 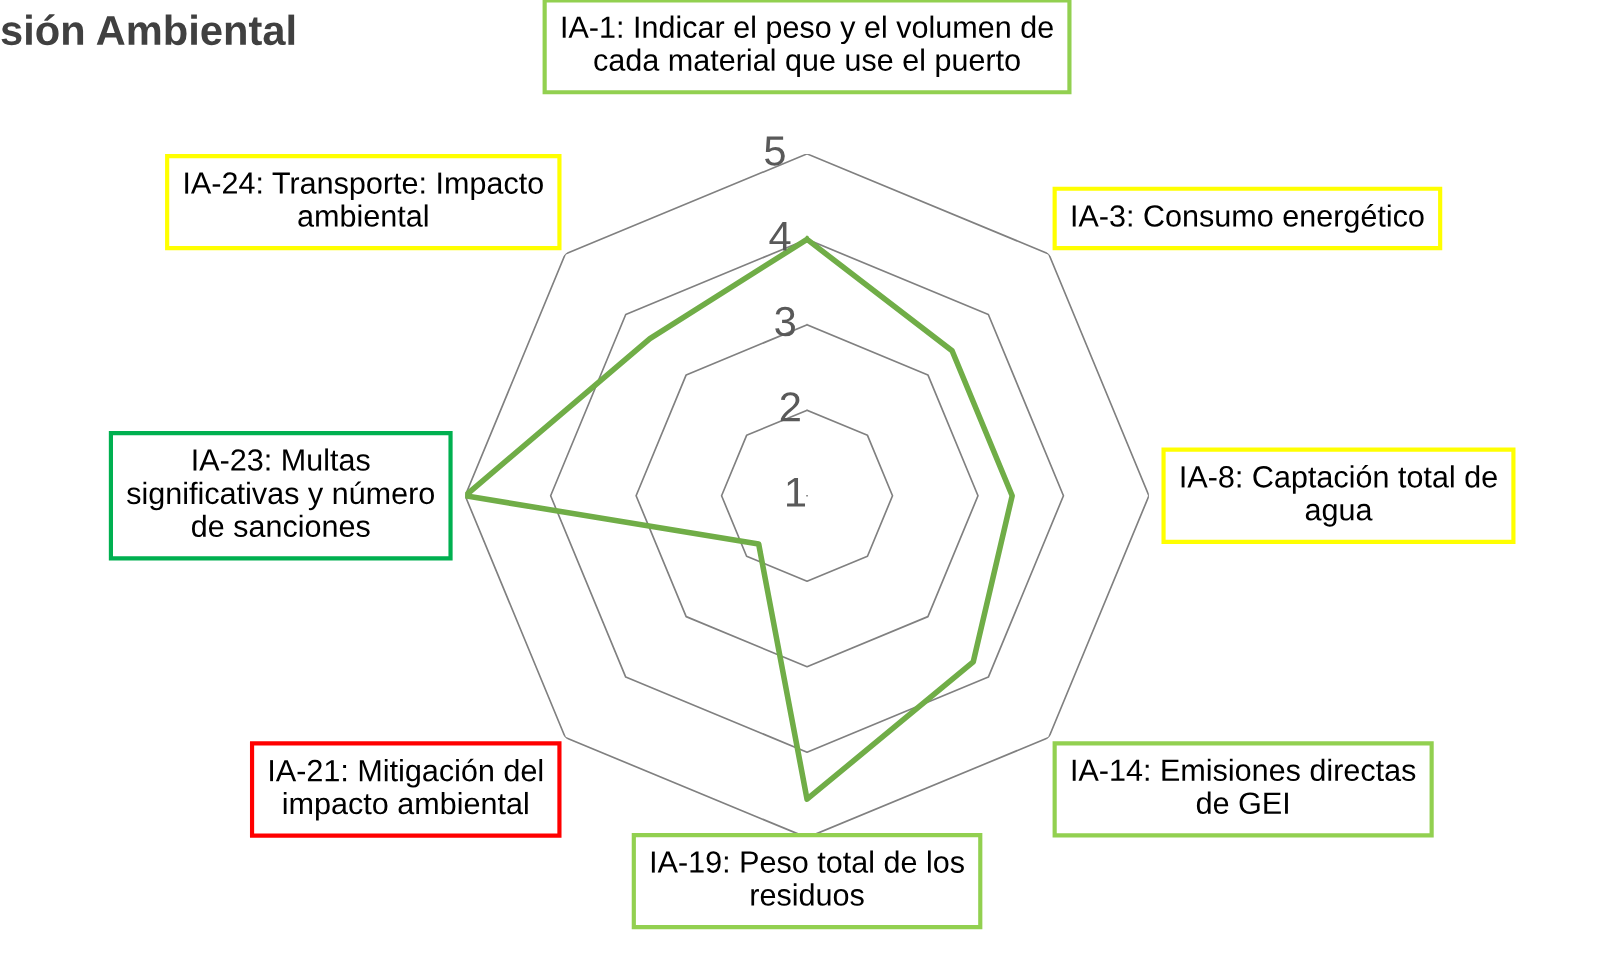 What do you see at coordinates (148, 30) in the screenshot?
I see `chart-title: sión Ambiental` at bounding box center [148, 30].